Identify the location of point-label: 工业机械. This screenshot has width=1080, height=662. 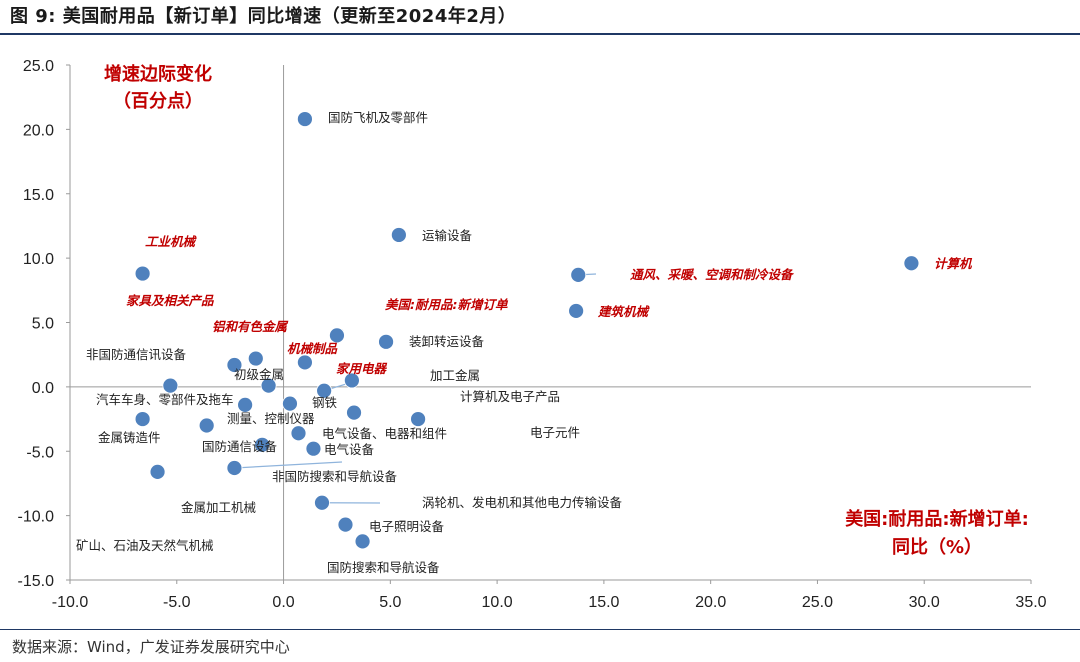
(171, 241).